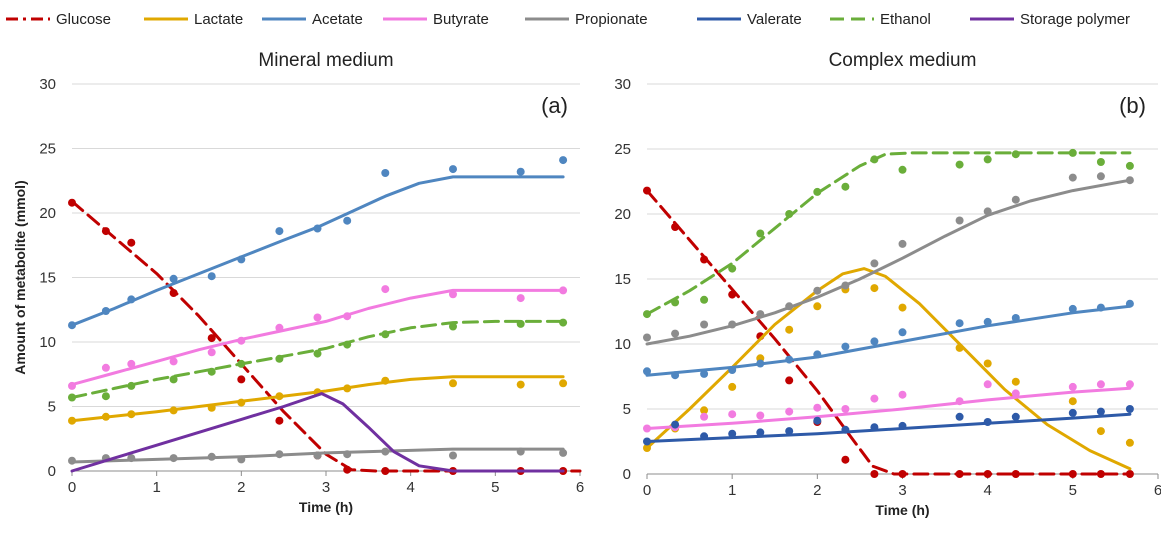  I want to click on legend-label-lactate: Lactate, so click(218, 19).